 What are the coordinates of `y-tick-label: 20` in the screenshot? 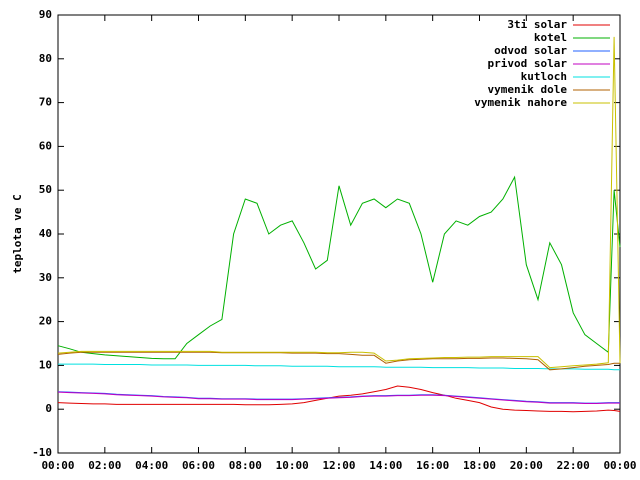 It's located at (45, 321).